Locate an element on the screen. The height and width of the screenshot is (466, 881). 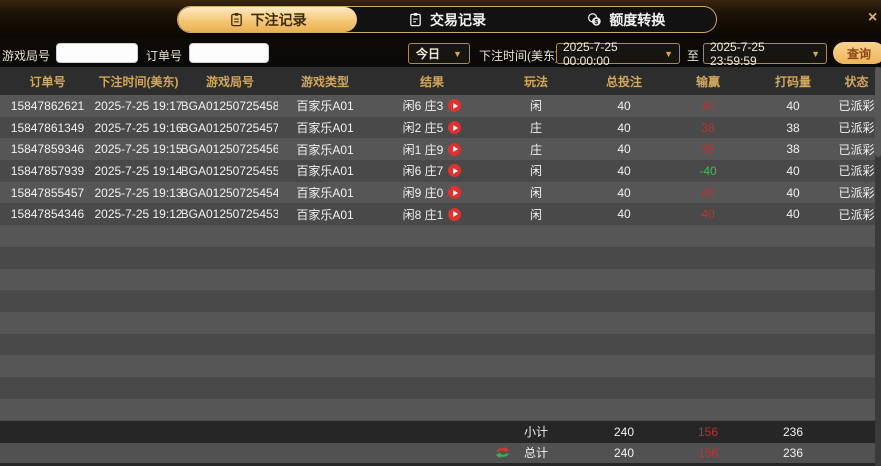
cell-order: 15847861349 is located at coordinates (47, 127).